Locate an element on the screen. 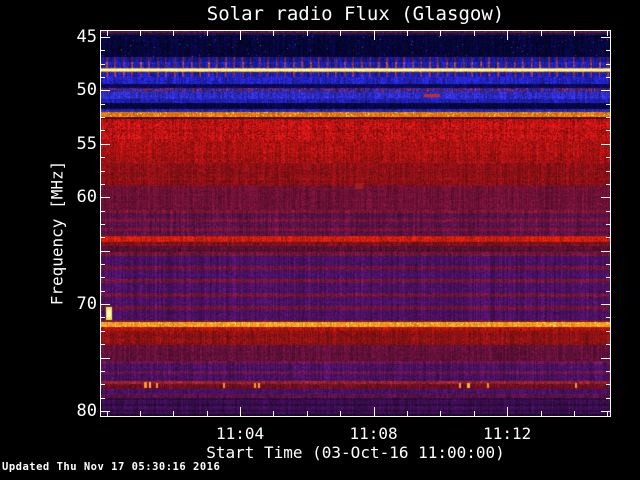  y-tick-label: 50 is located at coordinates (86, 90).